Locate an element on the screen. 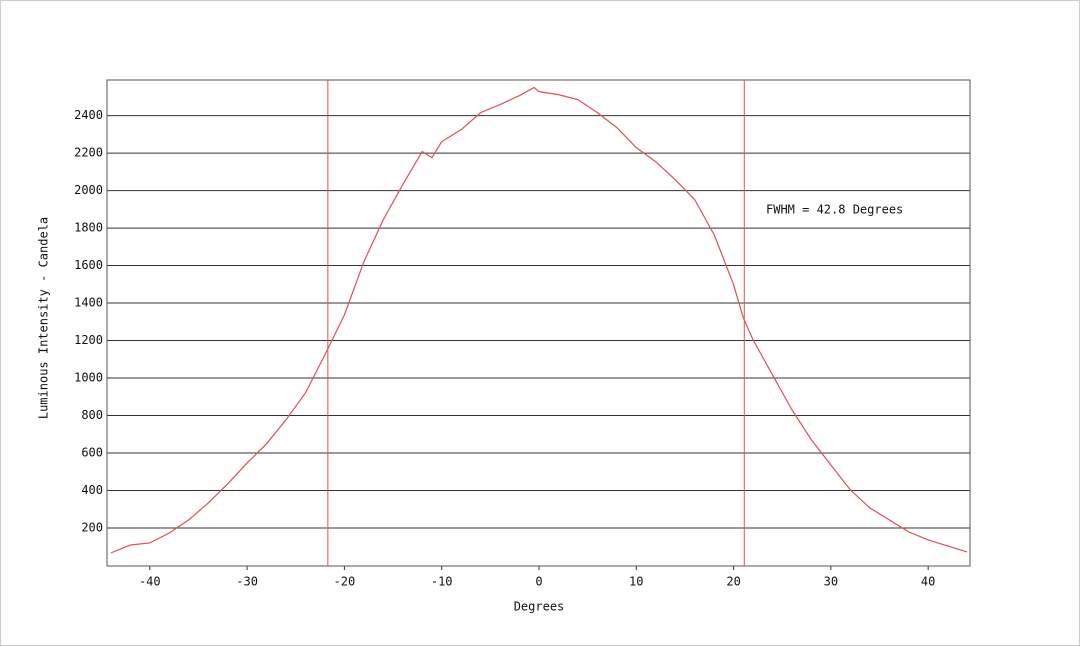 The image size is (1080, 646). x-tick-label: 10 is located at coordinates (636, 582).